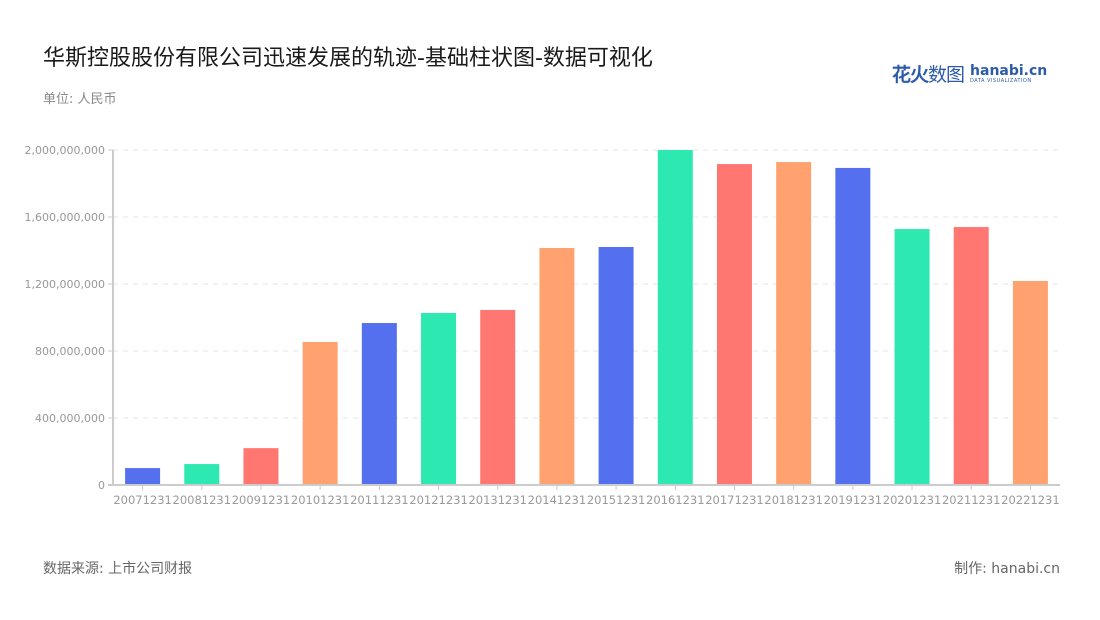  What do you see at coordinates (971, 500) in the screenshot?
I see `x-tick-label: 20211231` at bounding box center [971, 500].